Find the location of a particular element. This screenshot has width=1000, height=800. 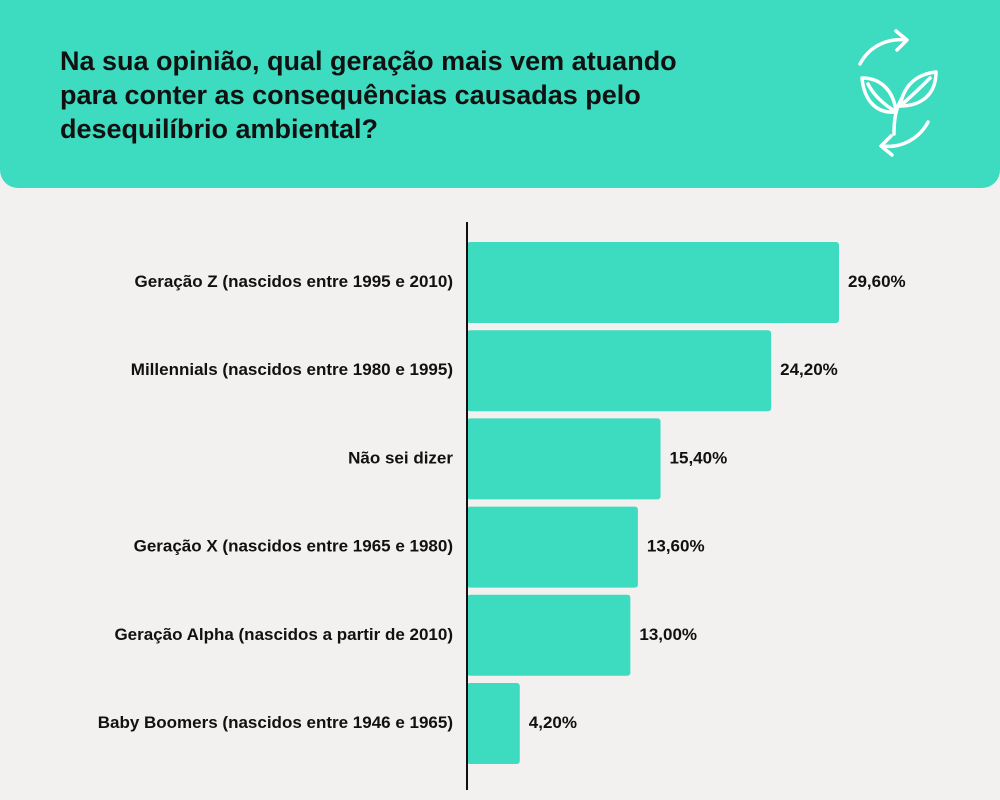

value-label-2: 15,40% is located at coordinates (699, 457).